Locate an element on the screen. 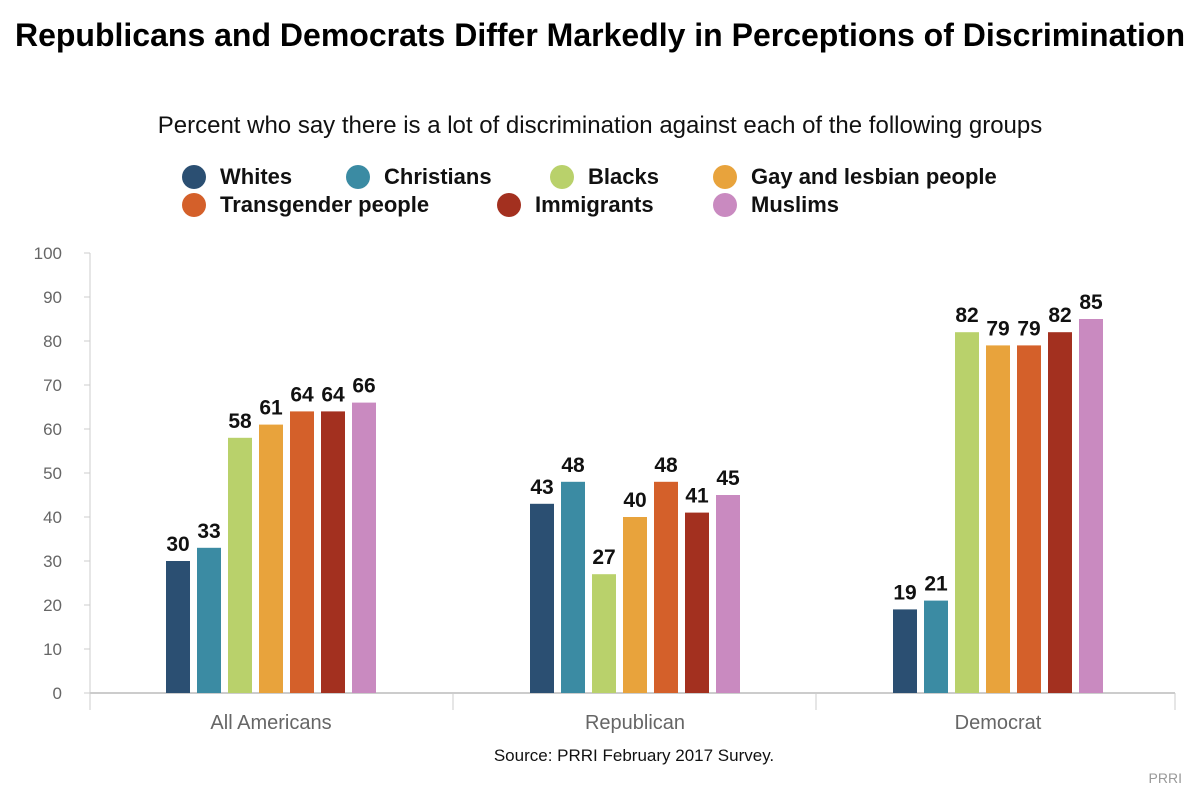 The image size is (1200, 800). legend-item: Muslims is located at coordinates (776, 205).